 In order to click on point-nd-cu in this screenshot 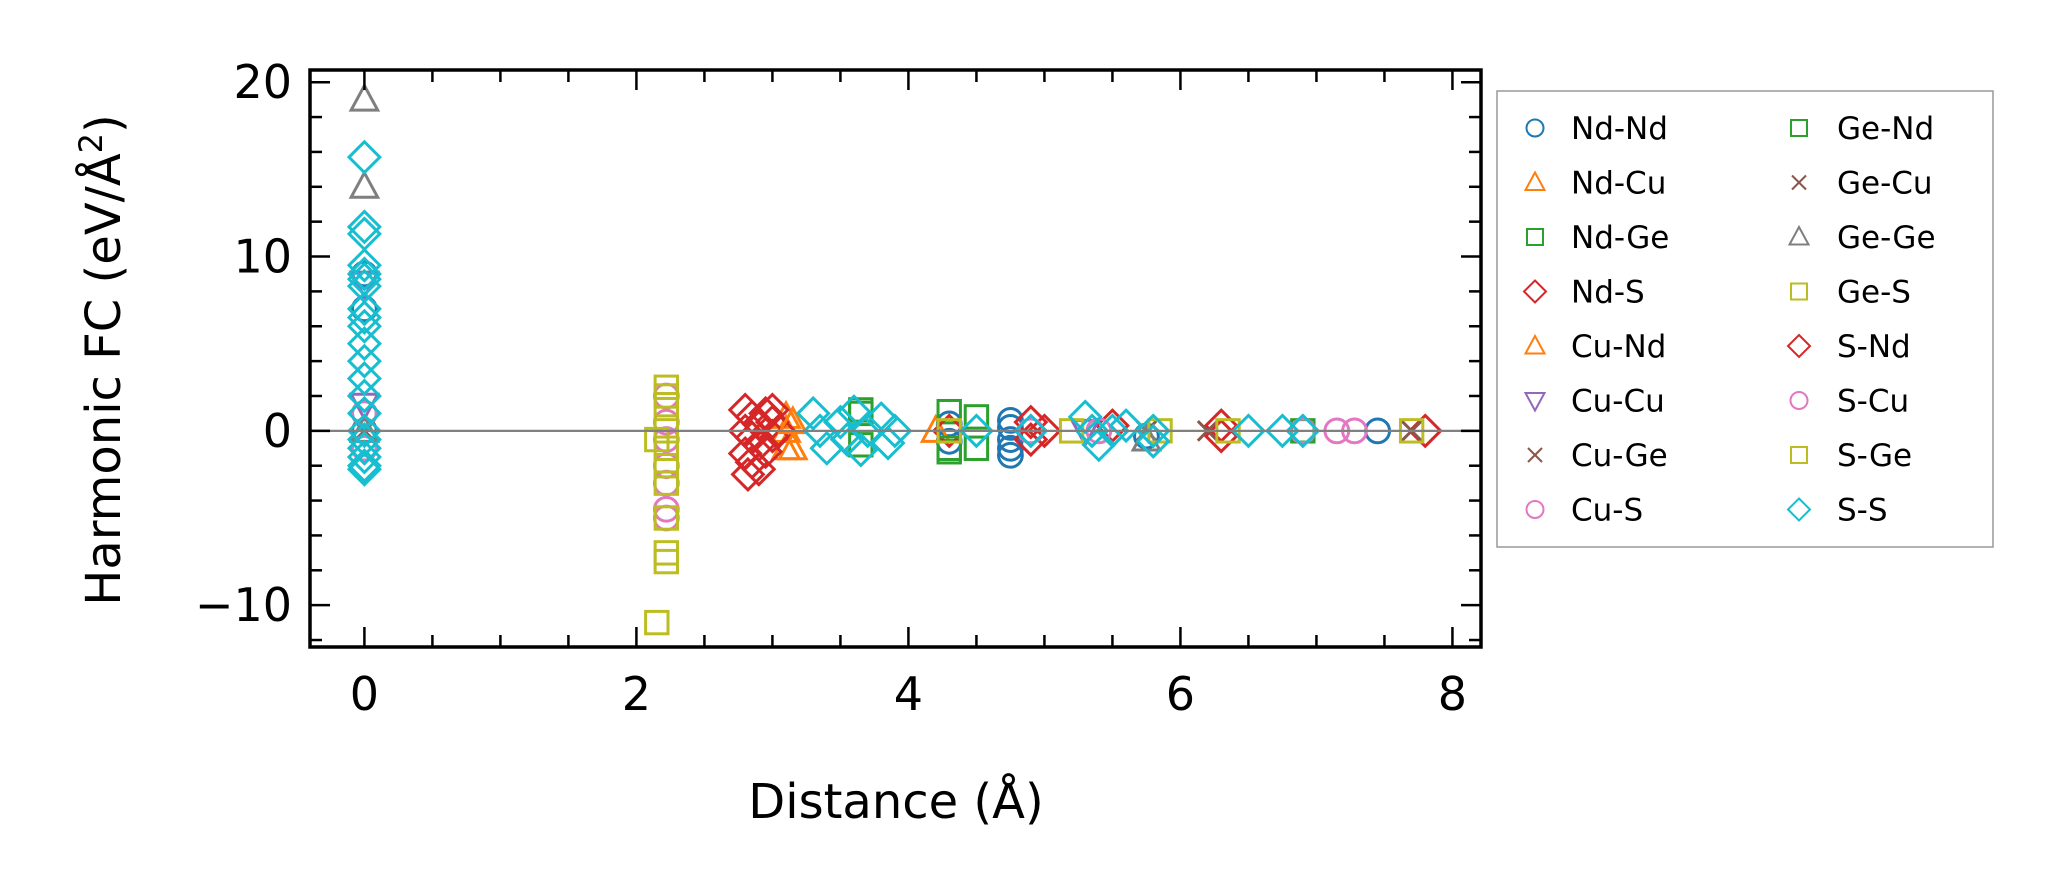, I will do `click(935, 428)`.